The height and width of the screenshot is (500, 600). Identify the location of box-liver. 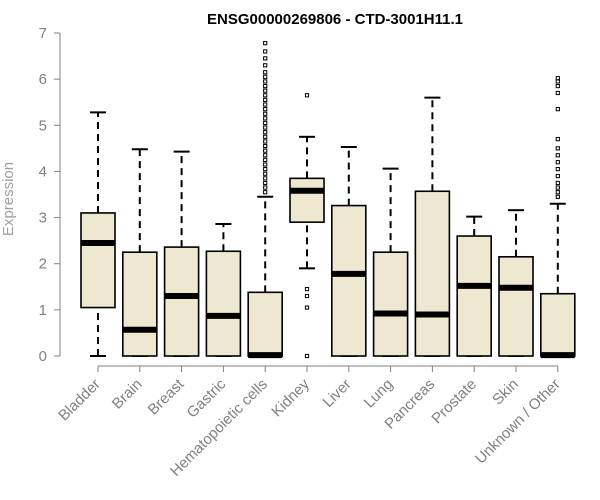
(348, 251).